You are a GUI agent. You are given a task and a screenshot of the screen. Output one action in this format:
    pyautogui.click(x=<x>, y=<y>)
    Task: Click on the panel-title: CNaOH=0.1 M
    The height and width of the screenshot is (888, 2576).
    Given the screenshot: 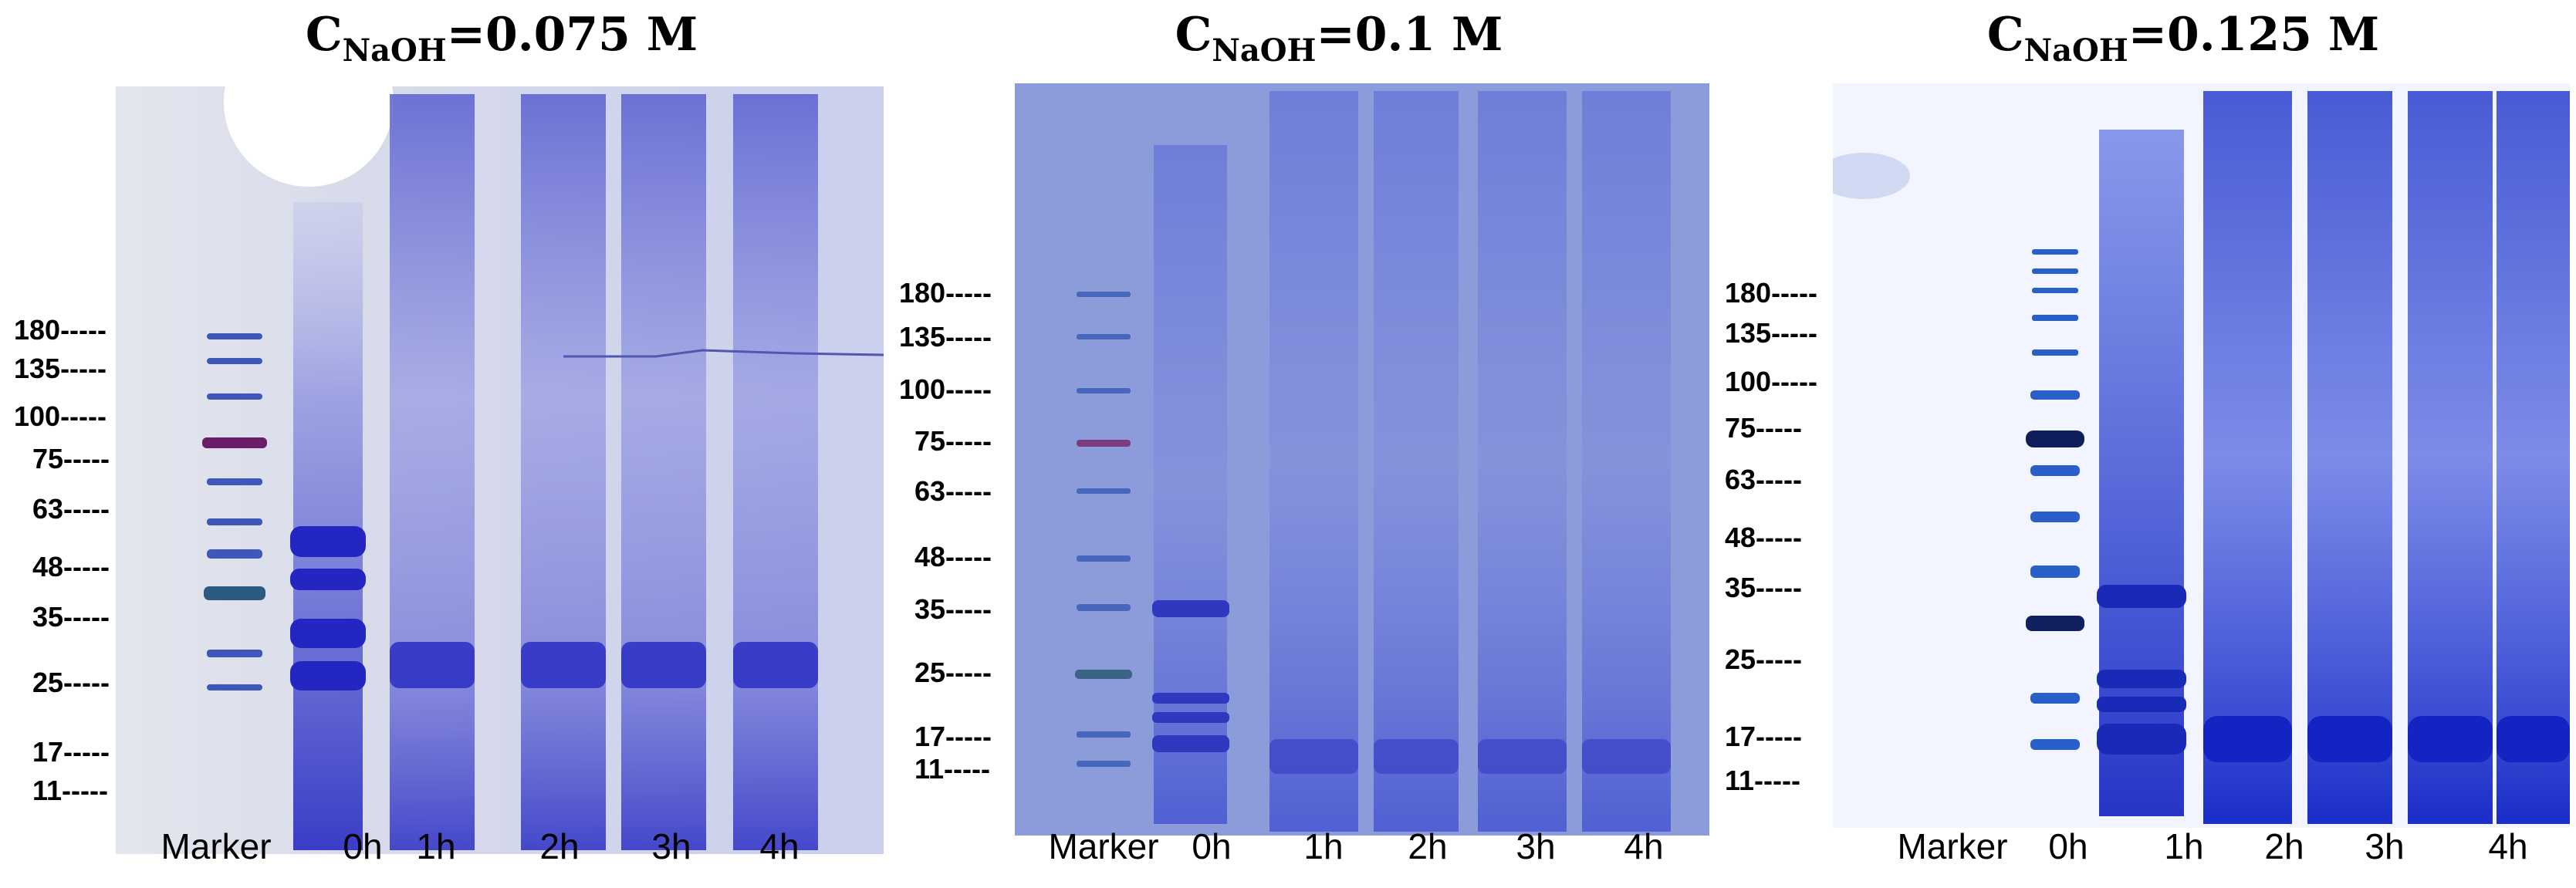 What is the action you would take?
    pyautogui.click(x=1339, y=38)
    